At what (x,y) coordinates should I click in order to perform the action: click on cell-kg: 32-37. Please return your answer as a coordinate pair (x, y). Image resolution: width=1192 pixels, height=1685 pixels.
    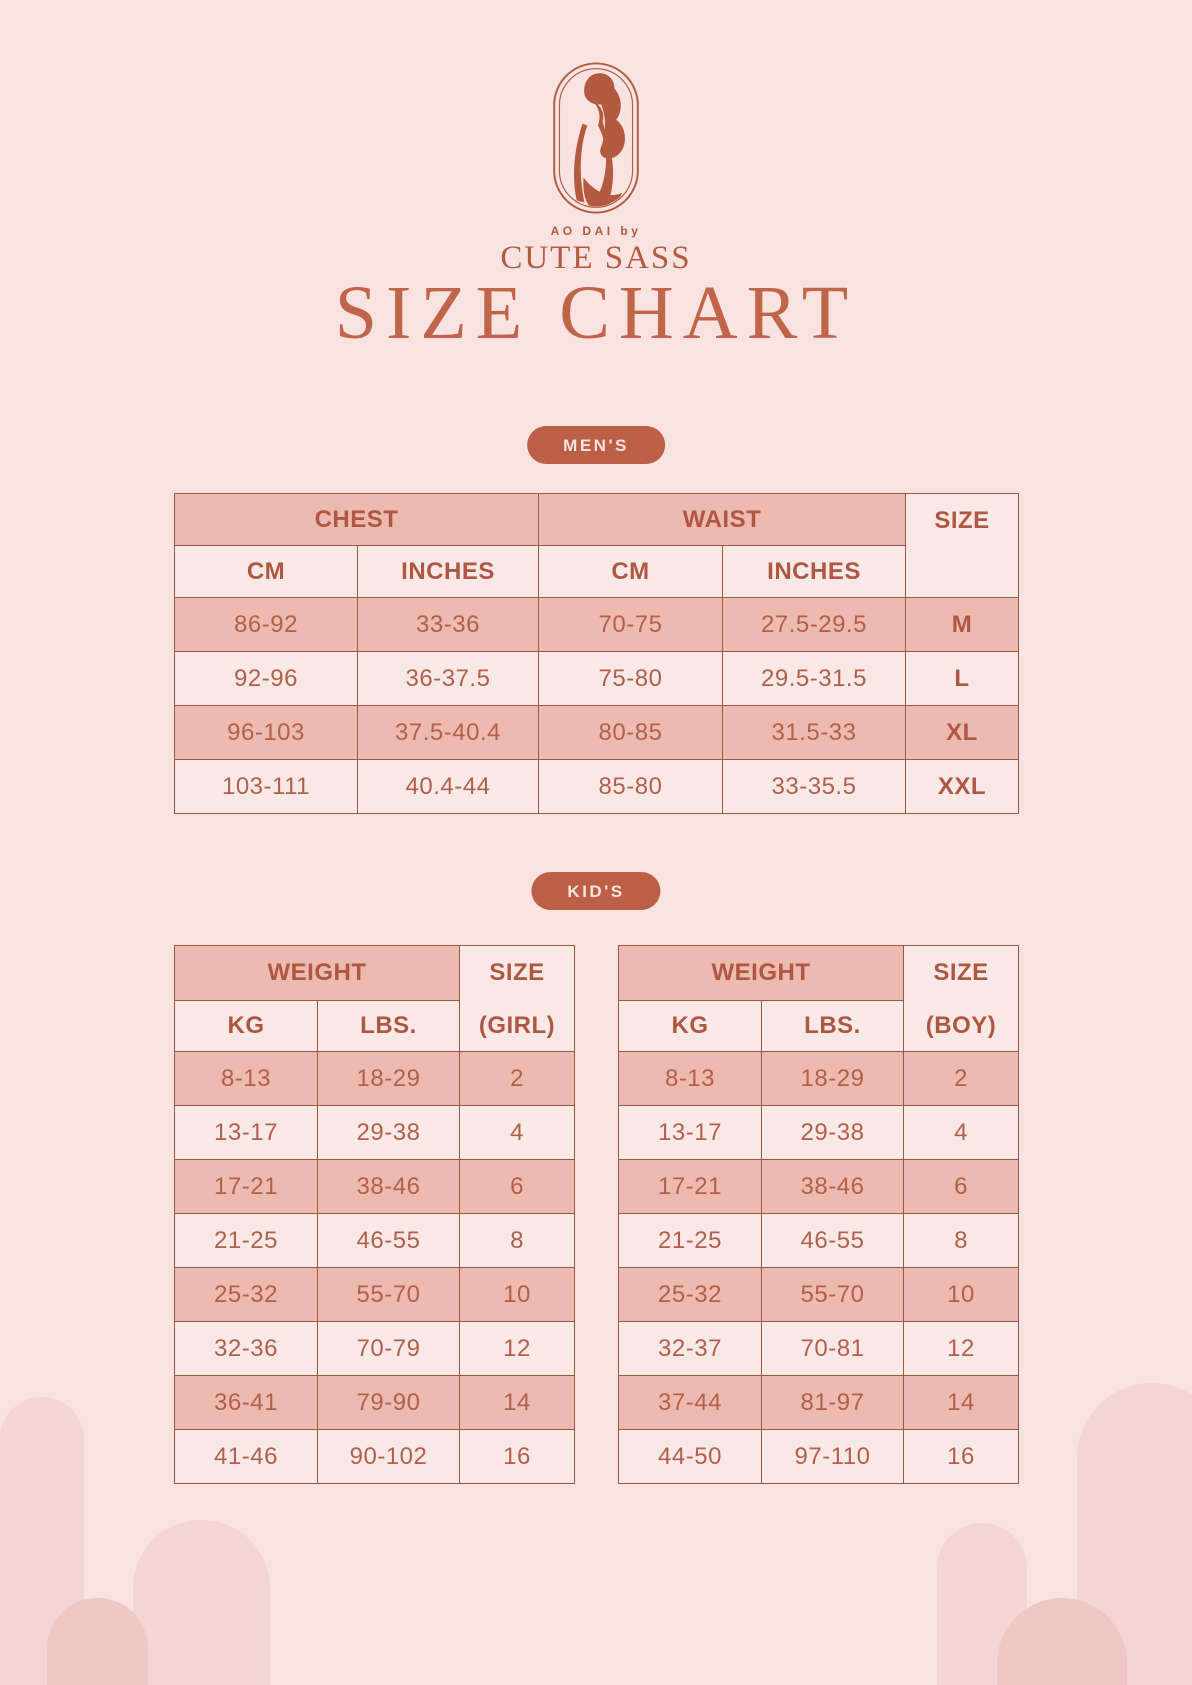
    Looking at the image, I should click on (690, 1348).